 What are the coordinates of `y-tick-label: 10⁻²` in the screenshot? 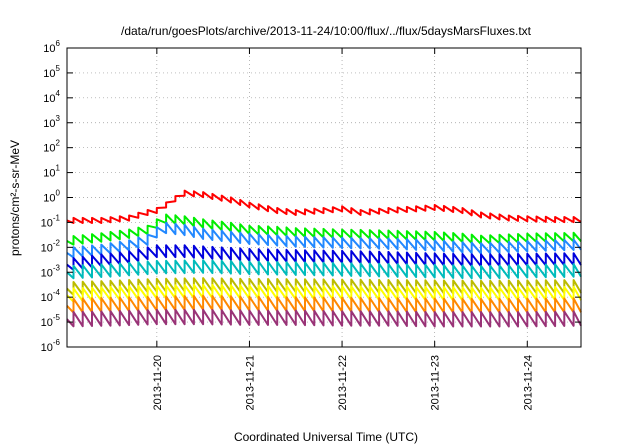 It's located at (51, 246).